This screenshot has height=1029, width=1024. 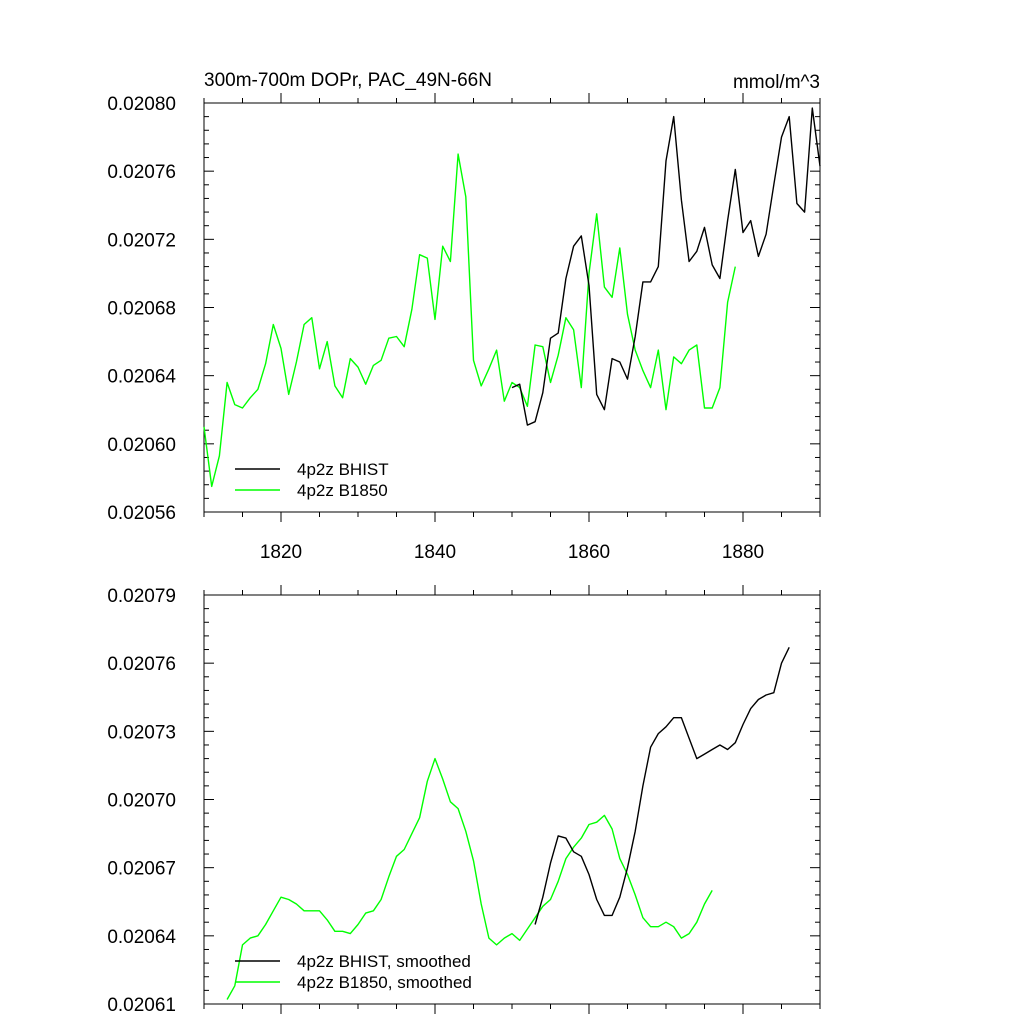 I want to click on legend-label-bhist-smoothed: 4p2z BHIST, smoothed, so click(x=384, y=961).